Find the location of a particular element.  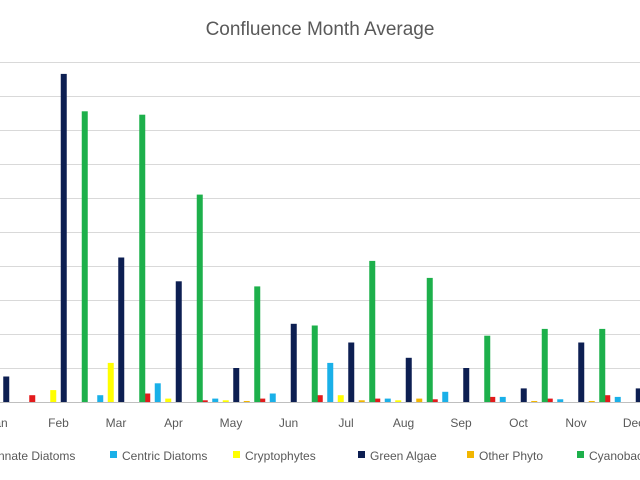

bar-green-algae-sep is located at coordinates (466, 385).